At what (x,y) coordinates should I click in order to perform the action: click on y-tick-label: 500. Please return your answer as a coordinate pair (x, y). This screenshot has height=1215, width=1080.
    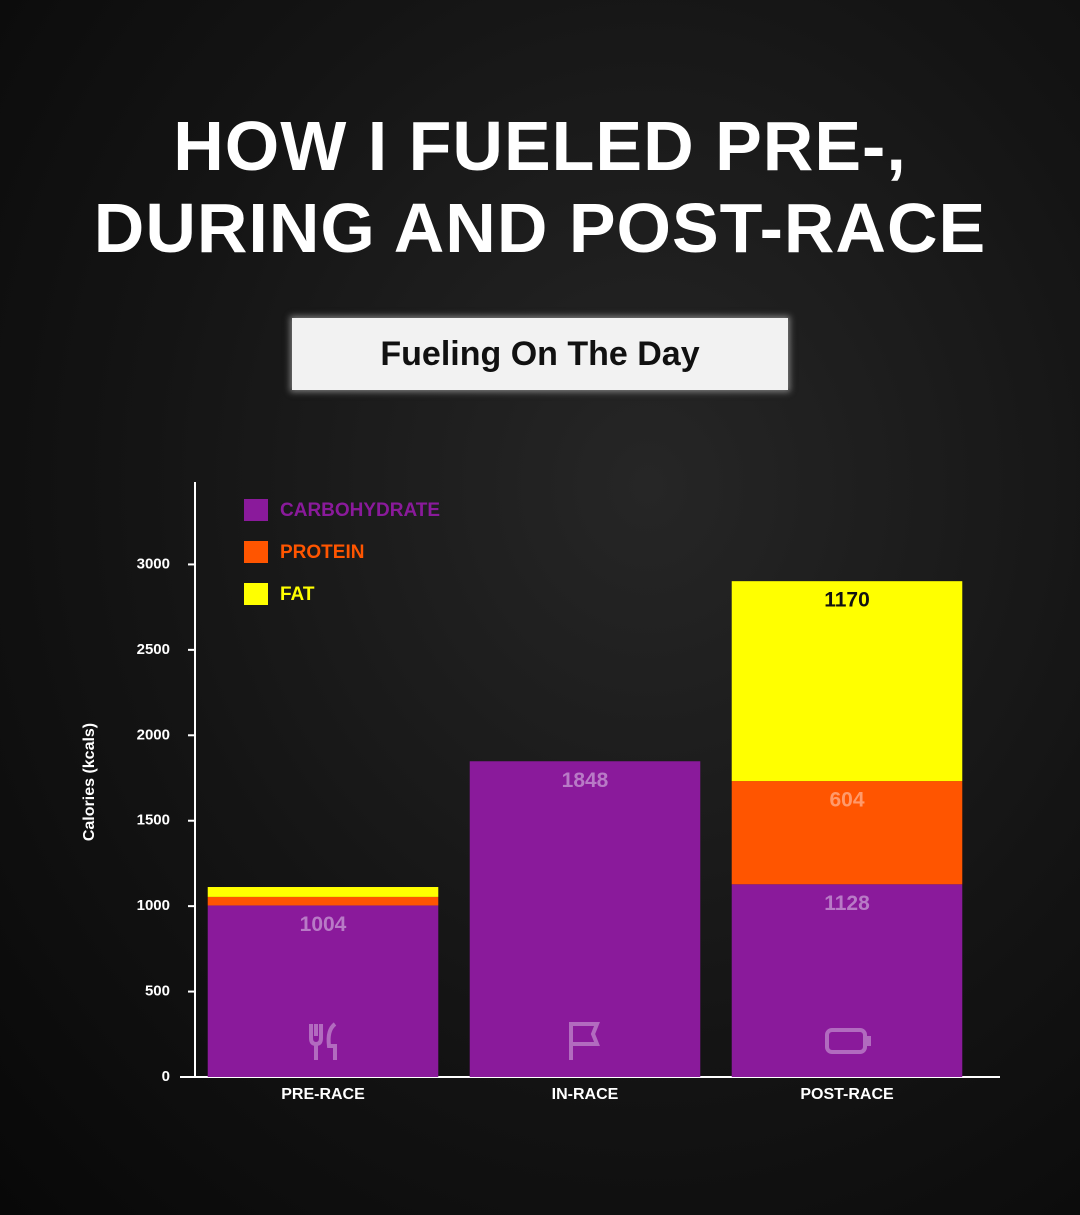
    Looking at the image, I should click on (157, 991).